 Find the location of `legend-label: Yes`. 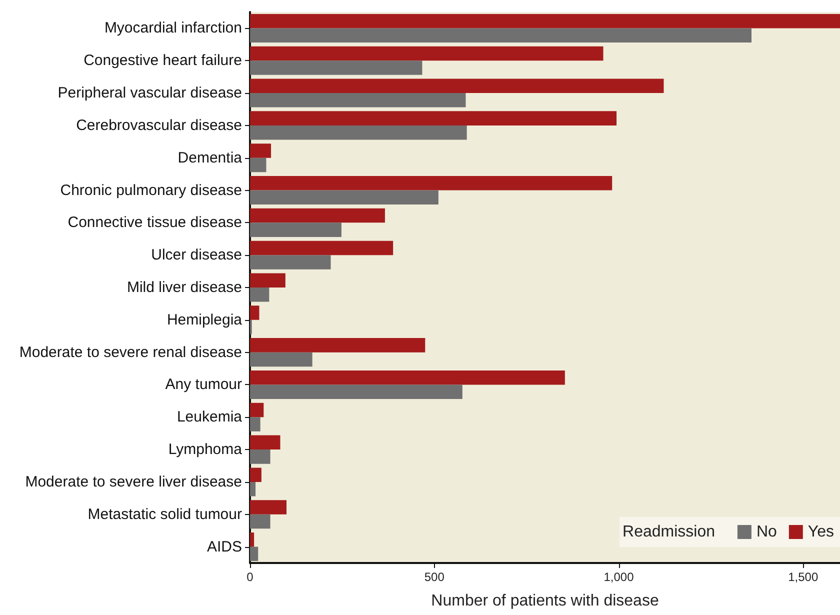

legend-label: Yes is located at coordinates (821, 532).